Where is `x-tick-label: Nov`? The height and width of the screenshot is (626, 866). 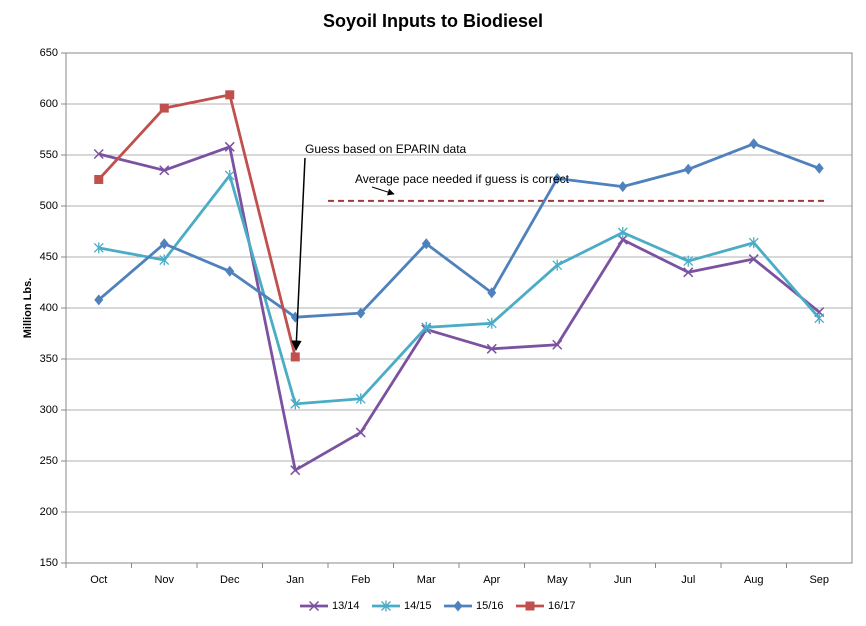 x-tick-label: Nov is located at coordinates (164, 580).